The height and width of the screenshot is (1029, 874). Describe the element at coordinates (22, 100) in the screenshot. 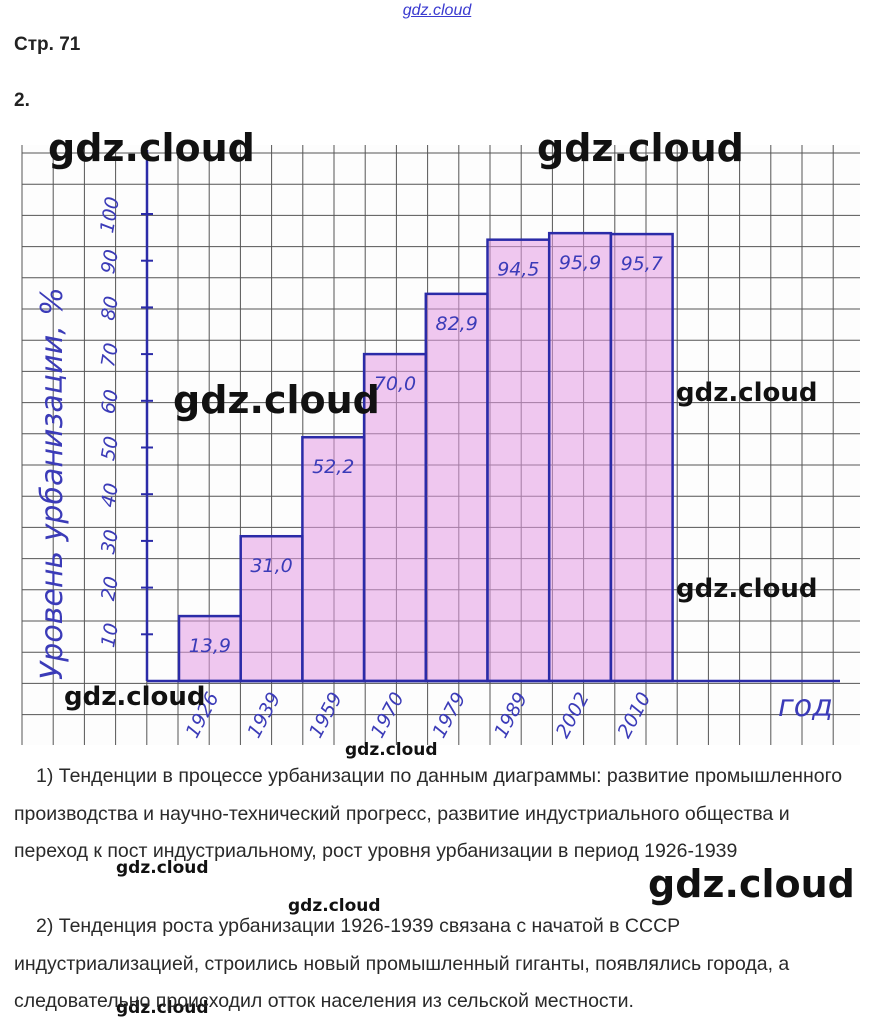

I see `task-number: 2.` at that location.